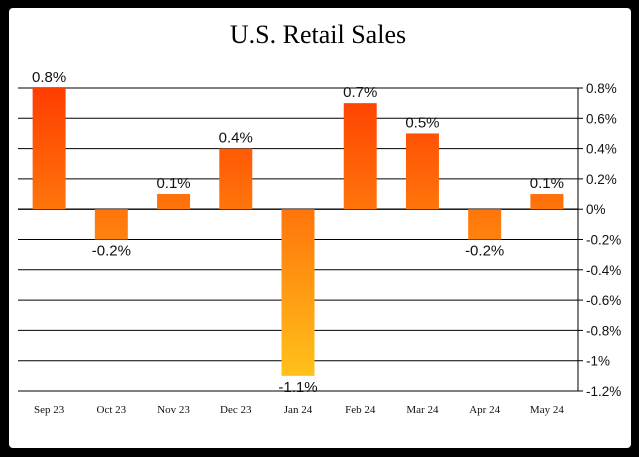  What do you see at coordinates (297, 387) in the screenshot?
I see `data-label: -1.1%` at bounding box center [297, 387].